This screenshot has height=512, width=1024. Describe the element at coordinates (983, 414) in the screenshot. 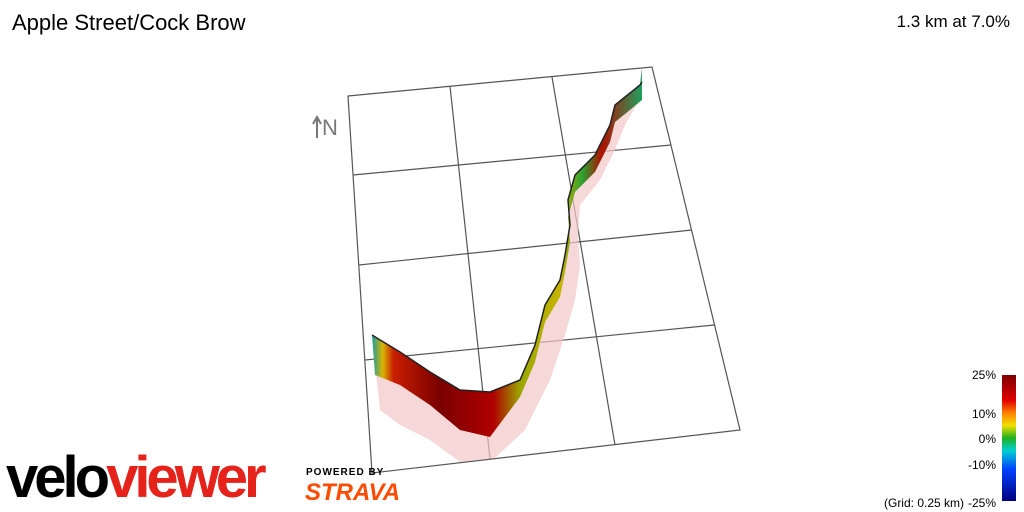

I see `legend-label: 10%` at that location.